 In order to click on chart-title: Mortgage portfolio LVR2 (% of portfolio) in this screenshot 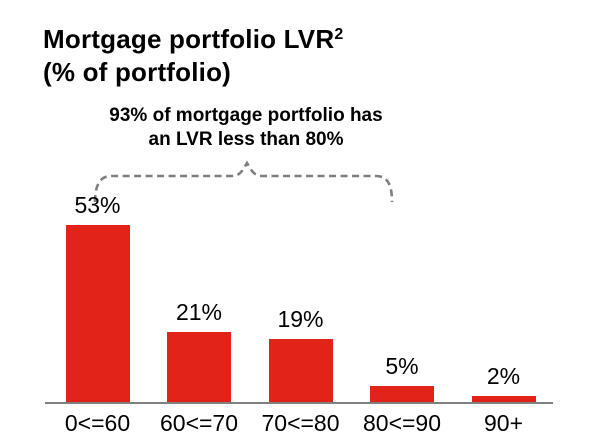, I will do `click(193, 56)`.